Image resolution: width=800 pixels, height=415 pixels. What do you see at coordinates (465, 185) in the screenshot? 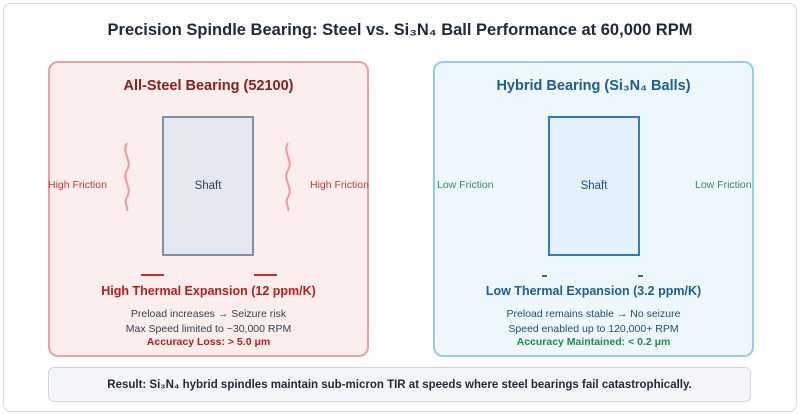
I see `hybrid-left-friction-label: Low Friction` at bounding box center [465, 185].